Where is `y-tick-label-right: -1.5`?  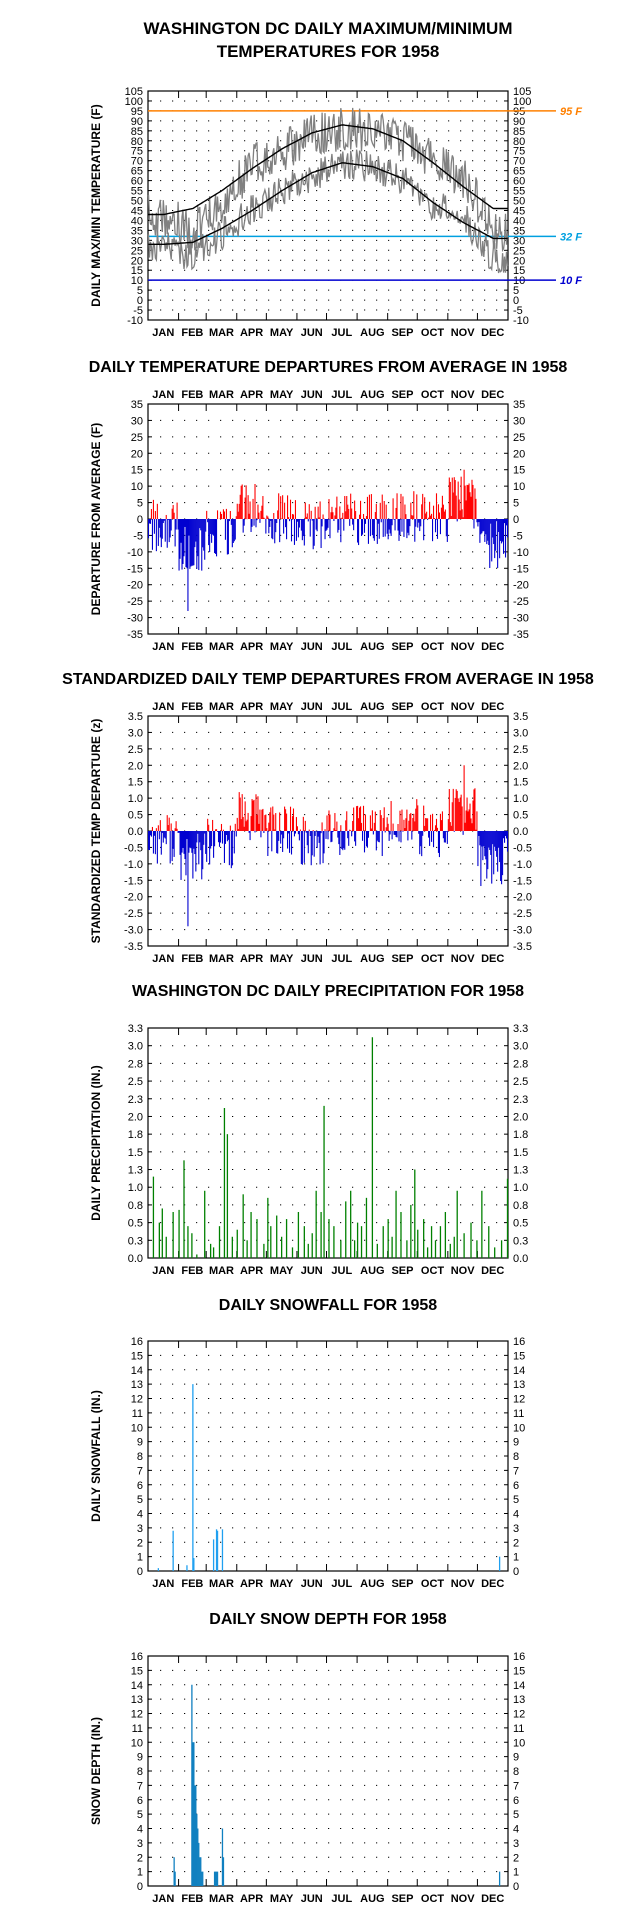 y-tick-label-right: -1.5 is located at coordinates (522, 881).